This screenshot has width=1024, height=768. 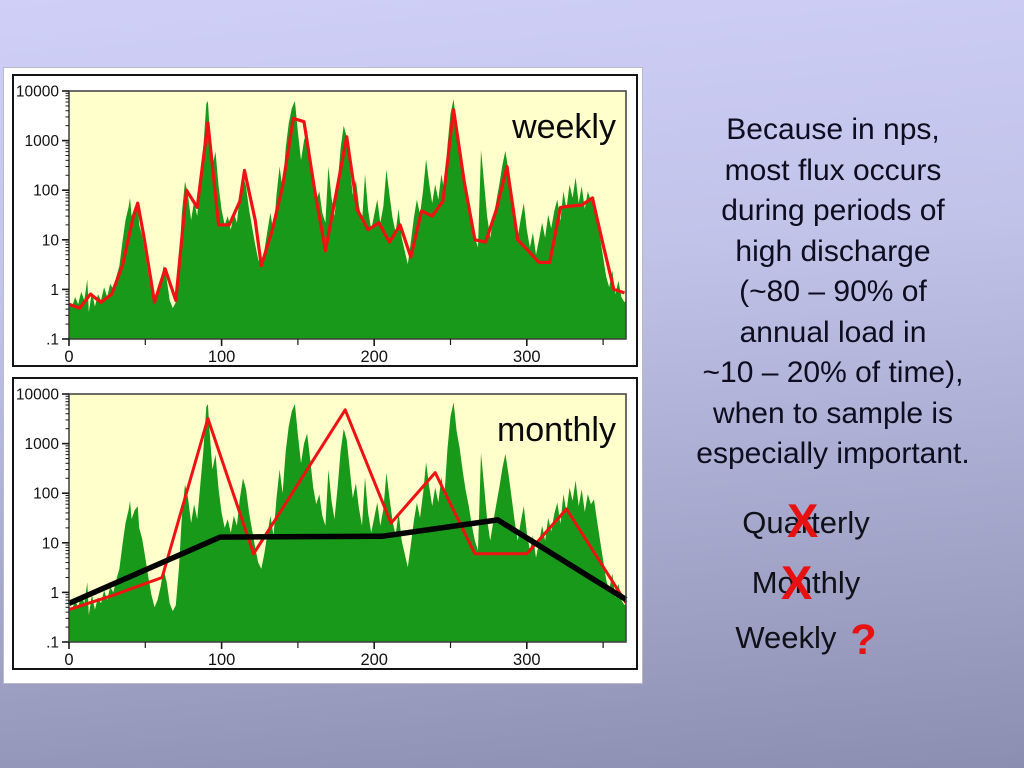 I want to click on option-monthly: Monthly X, so click(x=806, y=582).